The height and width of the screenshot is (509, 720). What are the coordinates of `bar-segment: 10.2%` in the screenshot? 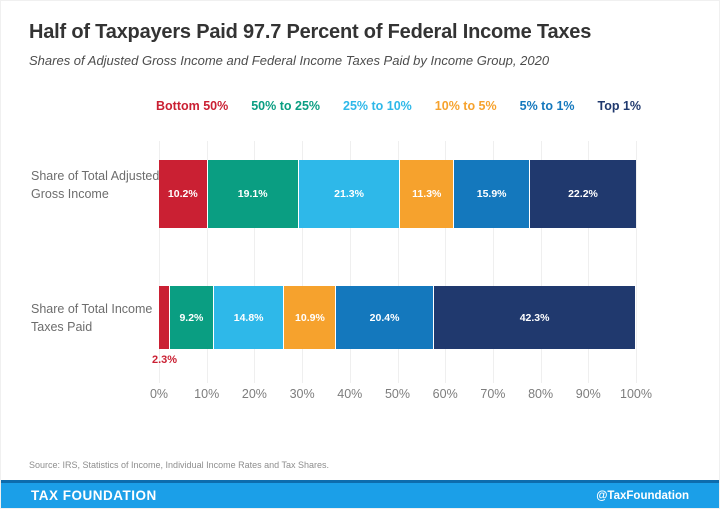 It's located at (183, 194).